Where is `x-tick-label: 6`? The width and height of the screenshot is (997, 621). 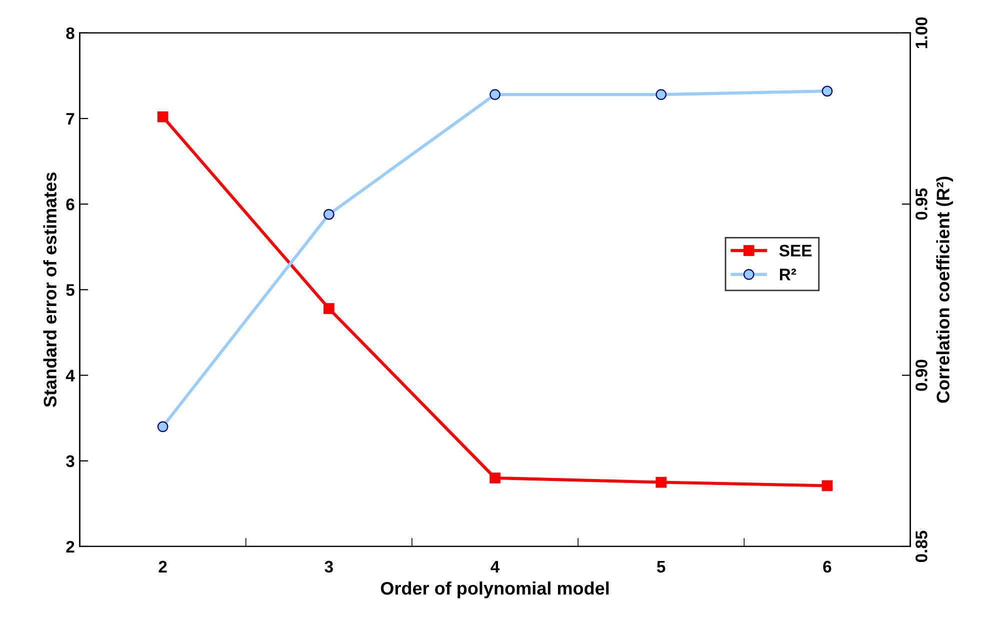
x-tick-label: 6 is located at coordinates (827, 566).